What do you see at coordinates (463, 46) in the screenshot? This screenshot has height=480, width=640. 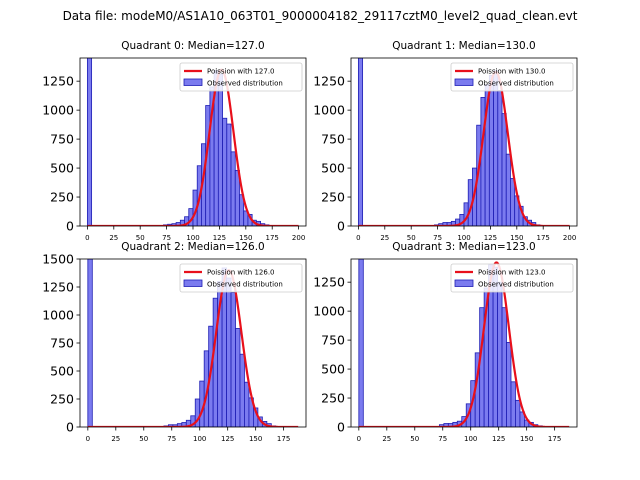 I see `chart-title: Quadrant 1: Median=130.0` at bounding box center [463, 46].